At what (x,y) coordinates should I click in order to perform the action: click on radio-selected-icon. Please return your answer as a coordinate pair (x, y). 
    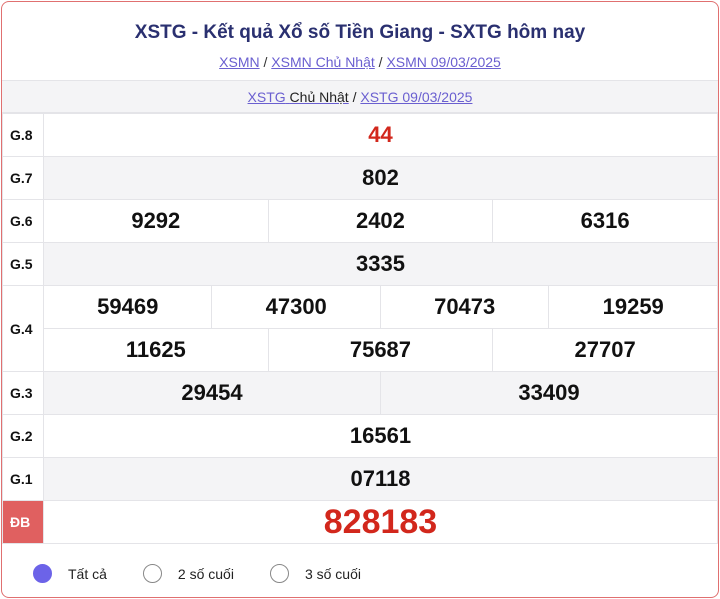
    Looking at the image, I should click on (42, 573).